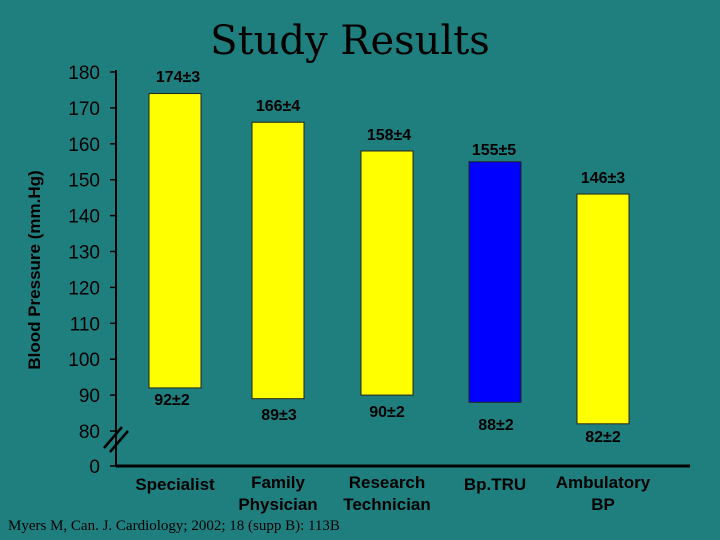  Describe the element at coordinates (178, 77) in the screenshot. I see `systolic-value-label: 174±3` at that location.